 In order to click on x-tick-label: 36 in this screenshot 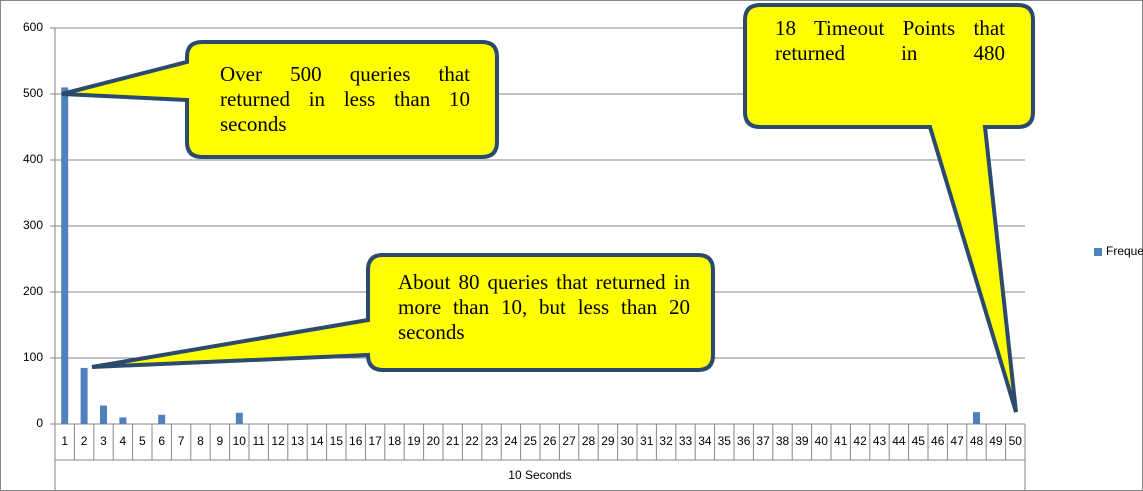, I will do `click(744, 441)`.